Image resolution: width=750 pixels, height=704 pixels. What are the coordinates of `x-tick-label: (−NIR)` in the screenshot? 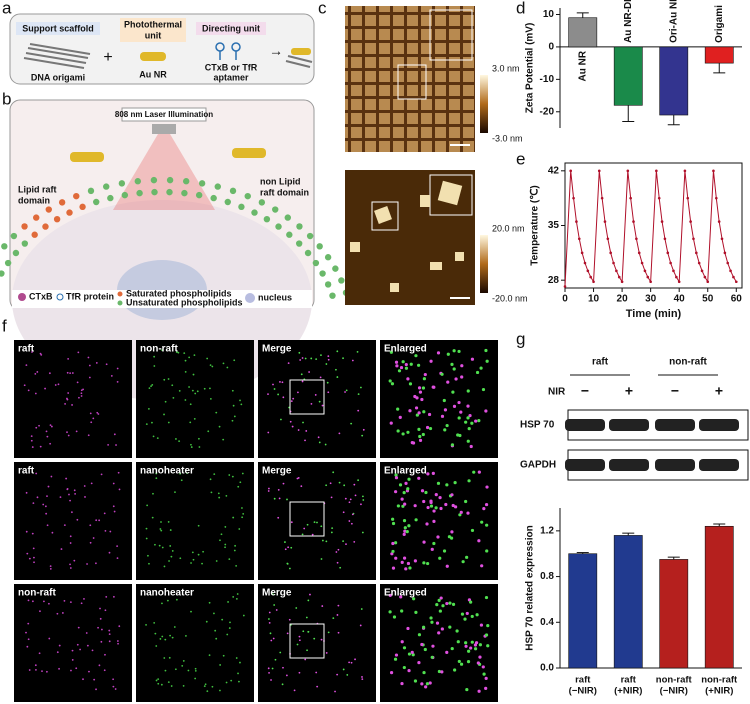 It's located at (583, 691).